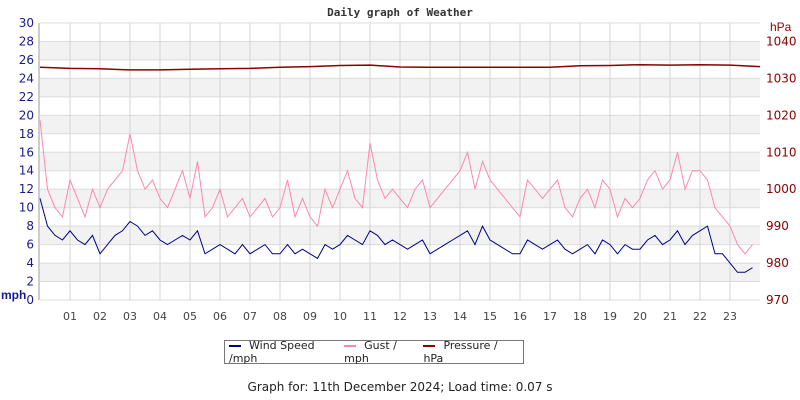 The height and width of the screenshot is (400, 800). I want to click on right-tick-label: 1040, so click(781, 41).